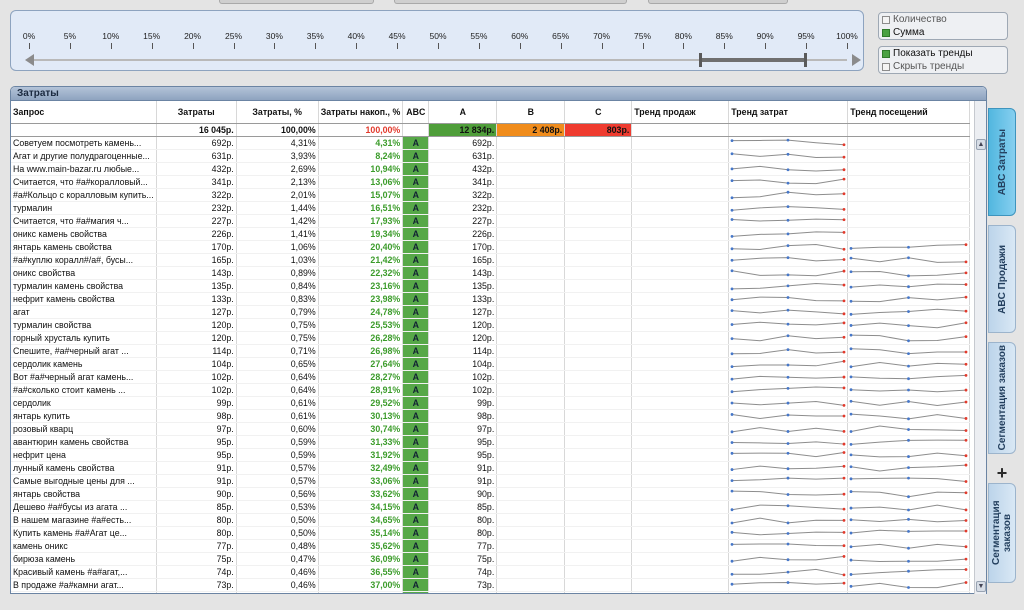  I want to click on option-show-trends: Показать тренды, so click(943, 53).